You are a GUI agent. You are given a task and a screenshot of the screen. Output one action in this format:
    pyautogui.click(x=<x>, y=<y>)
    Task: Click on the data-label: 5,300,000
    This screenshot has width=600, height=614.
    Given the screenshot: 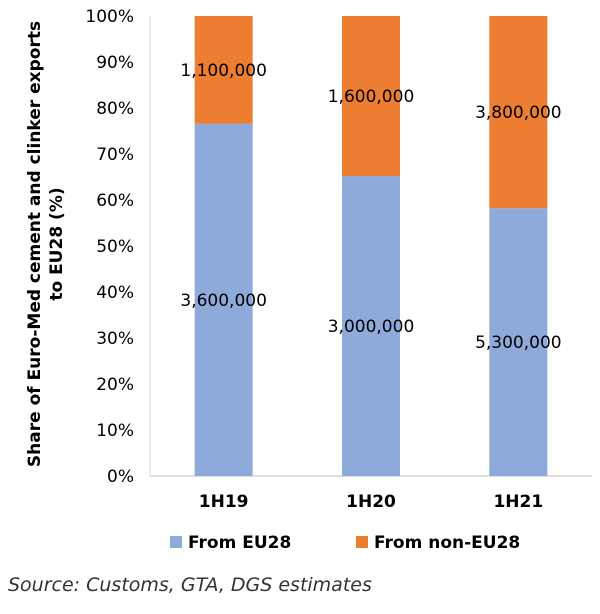 What is the action you would take?
    pyautogui.click(x=518, y=343)
    